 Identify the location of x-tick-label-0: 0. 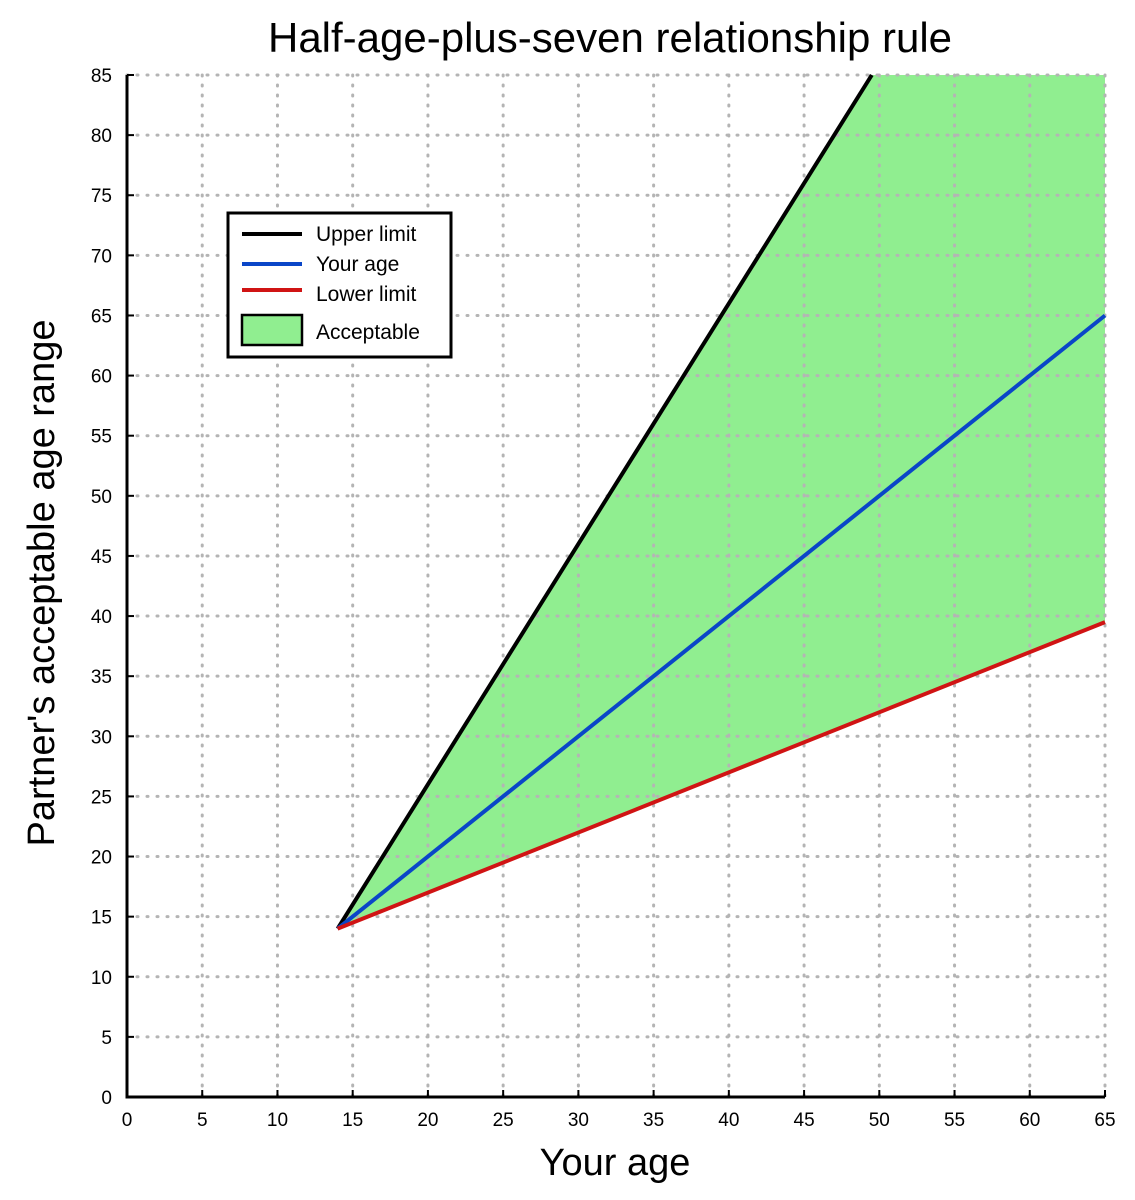
(127, 1120).